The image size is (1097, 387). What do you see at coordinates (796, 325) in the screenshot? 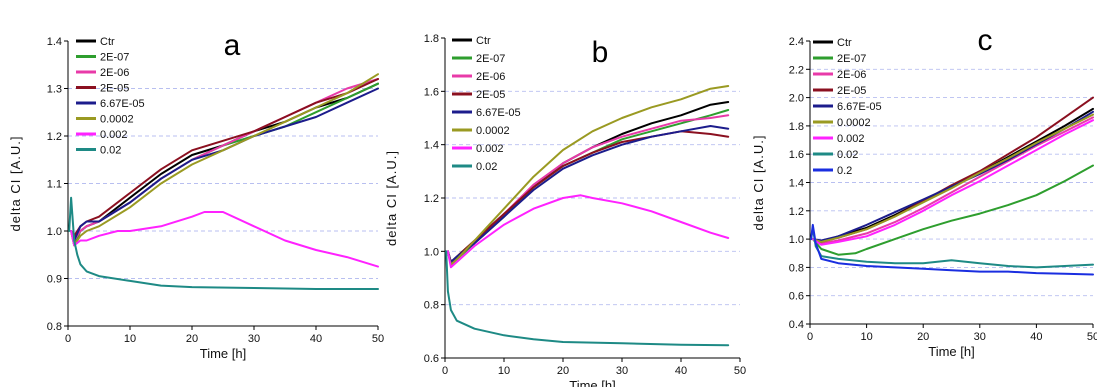
I see `y-tick-label: 0.4` at bounding box center [796, 325].